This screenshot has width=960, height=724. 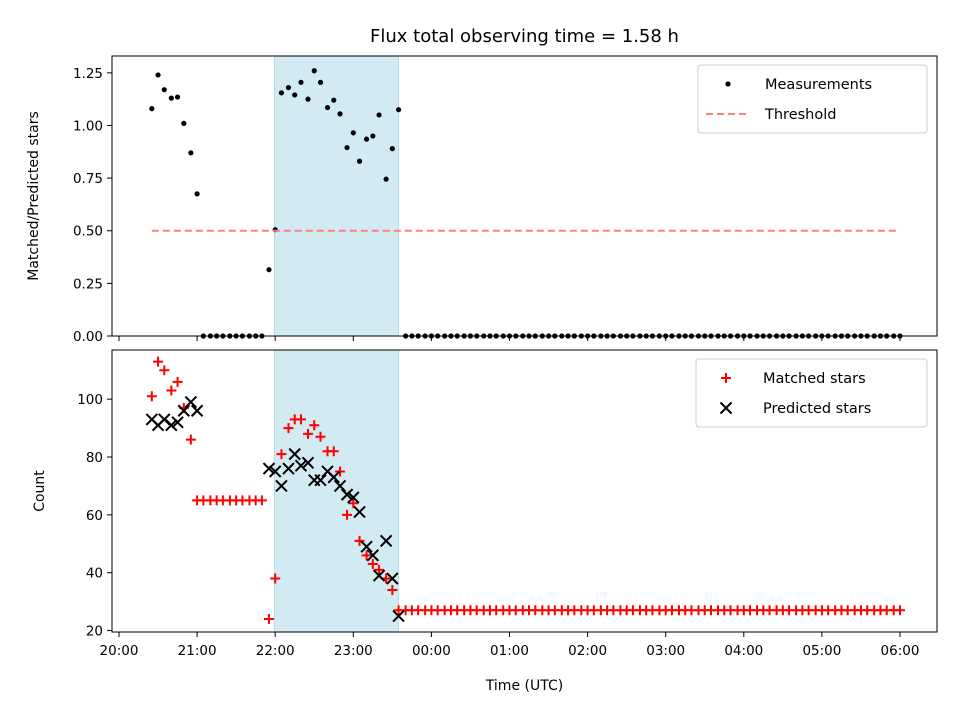 What do you see at coordinates (726, 408) in the screenshot?
I see `legend-marker-x` at bounding box center [726, 408].